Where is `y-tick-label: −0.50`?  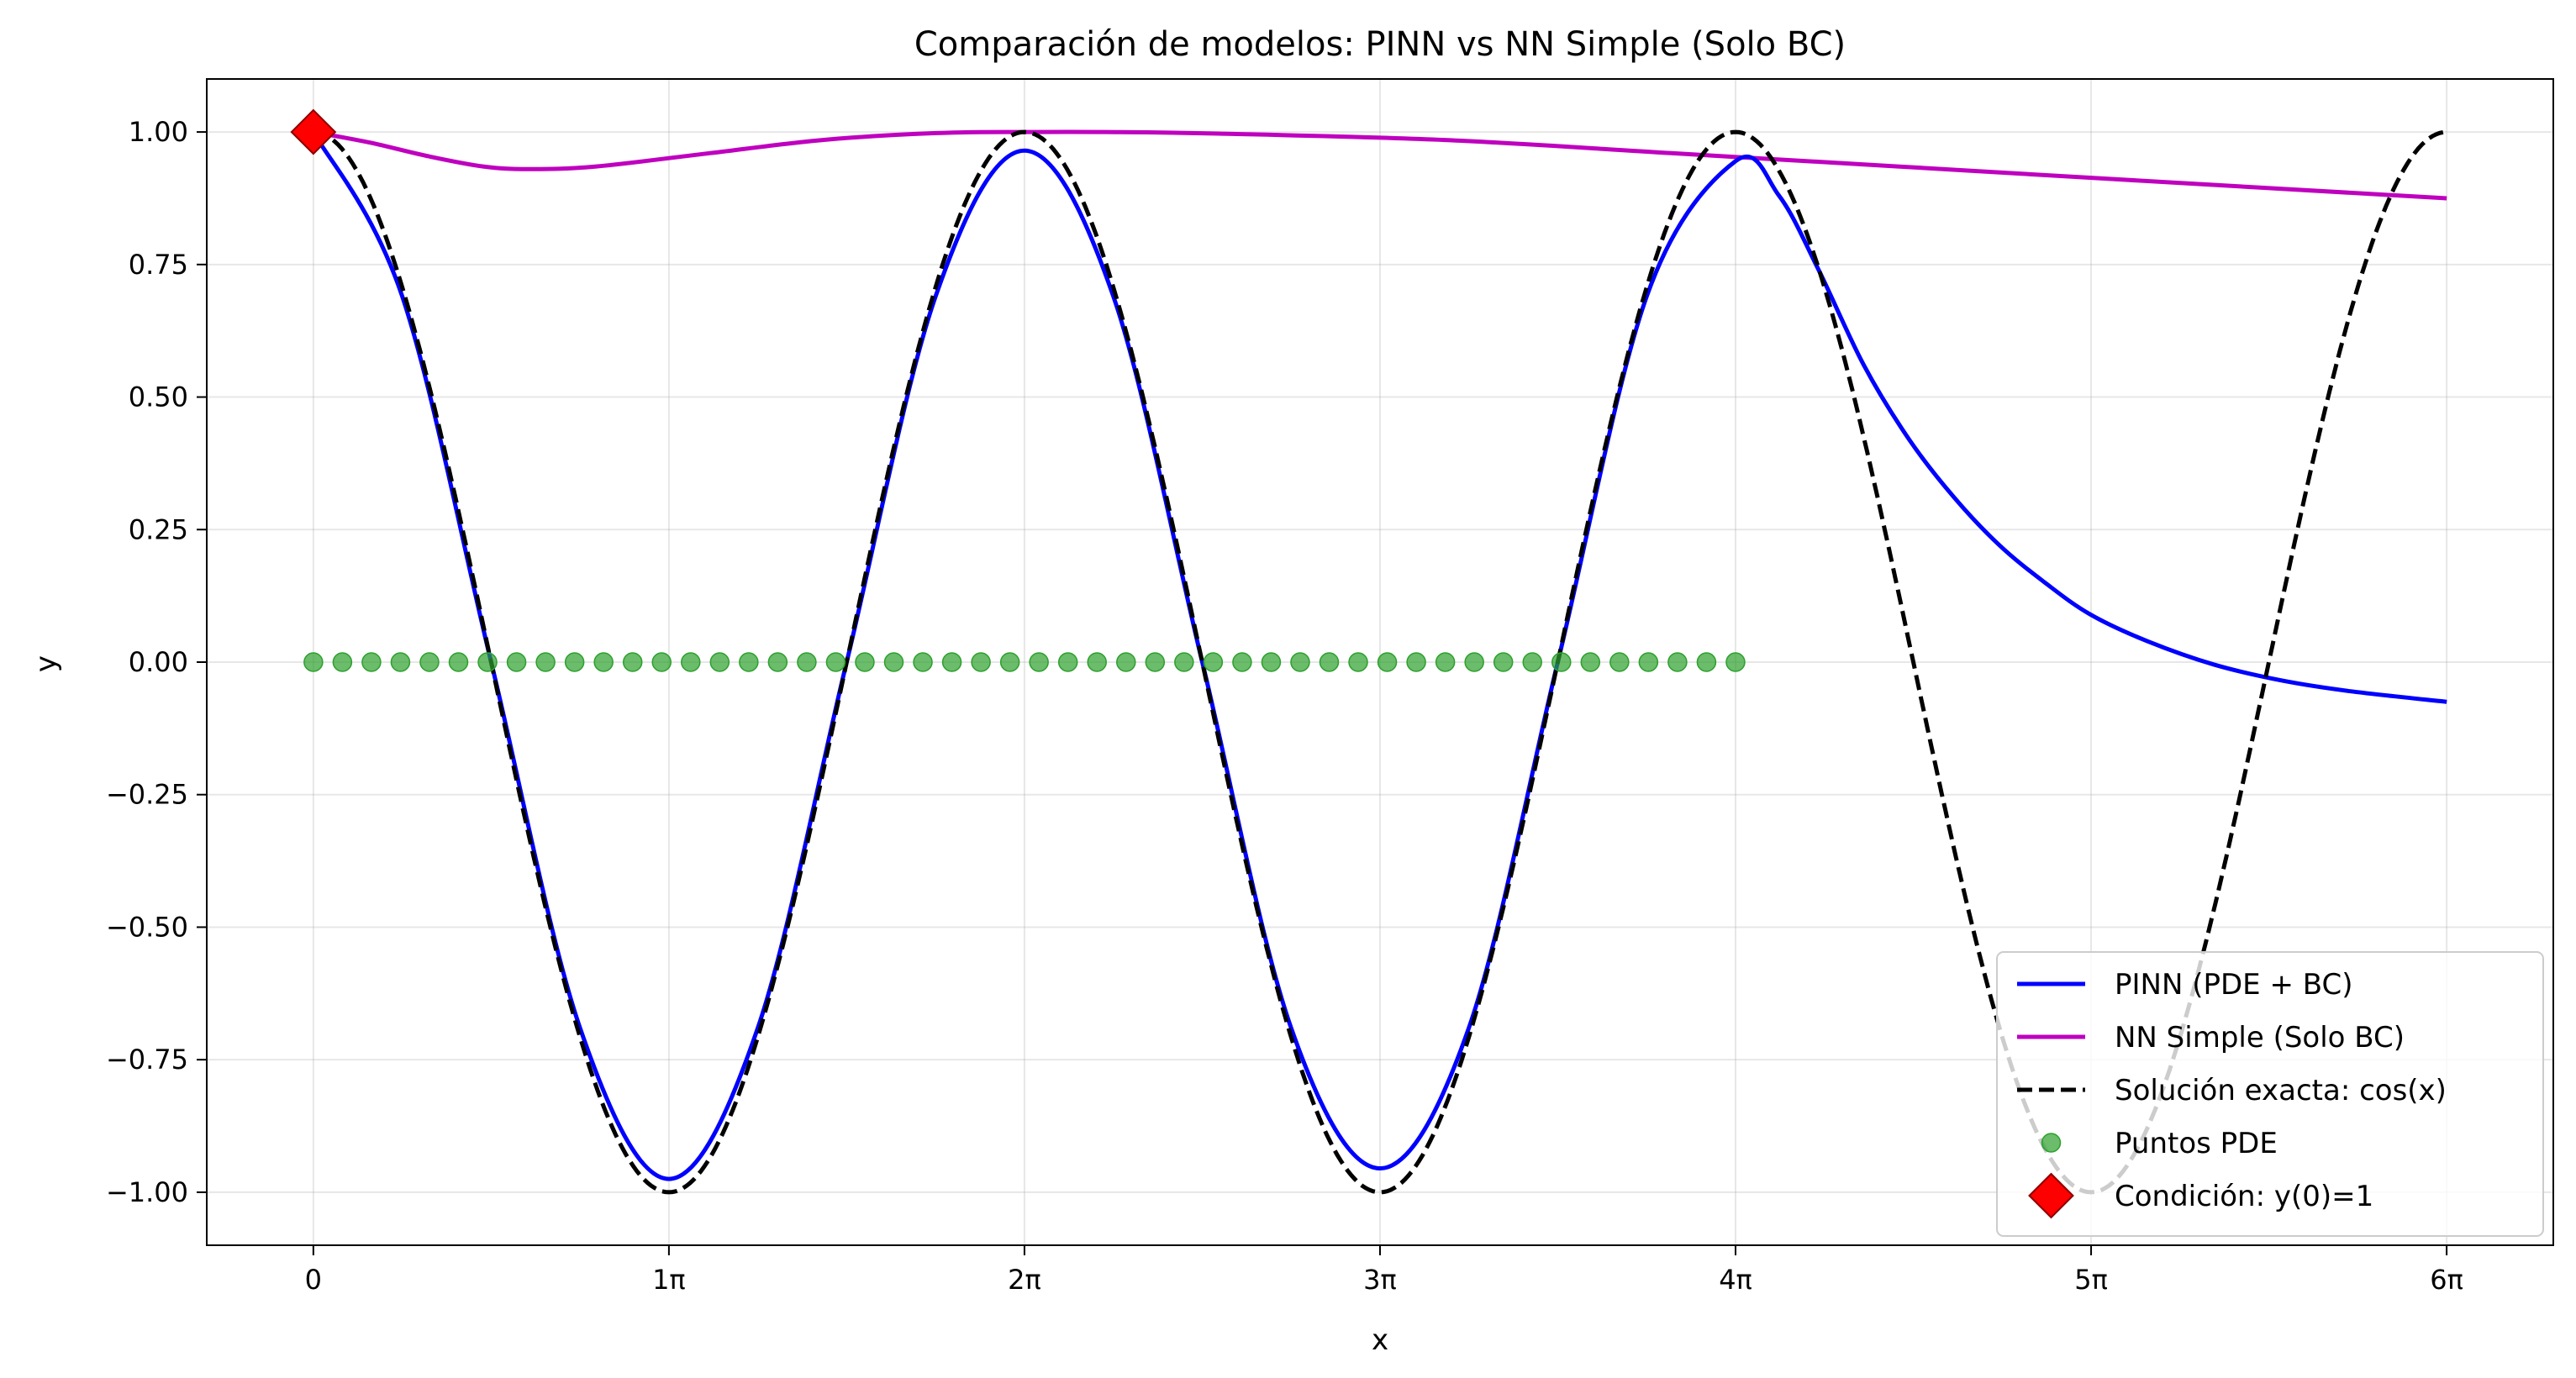
y-tick-label: −0.50 is located at coordinates (147, 927).